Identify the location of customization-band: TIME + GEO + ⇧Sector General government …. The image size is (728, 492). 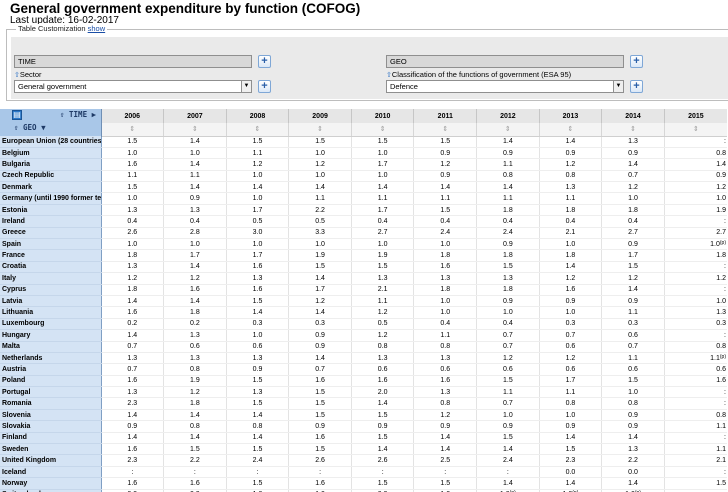
(369, 68).